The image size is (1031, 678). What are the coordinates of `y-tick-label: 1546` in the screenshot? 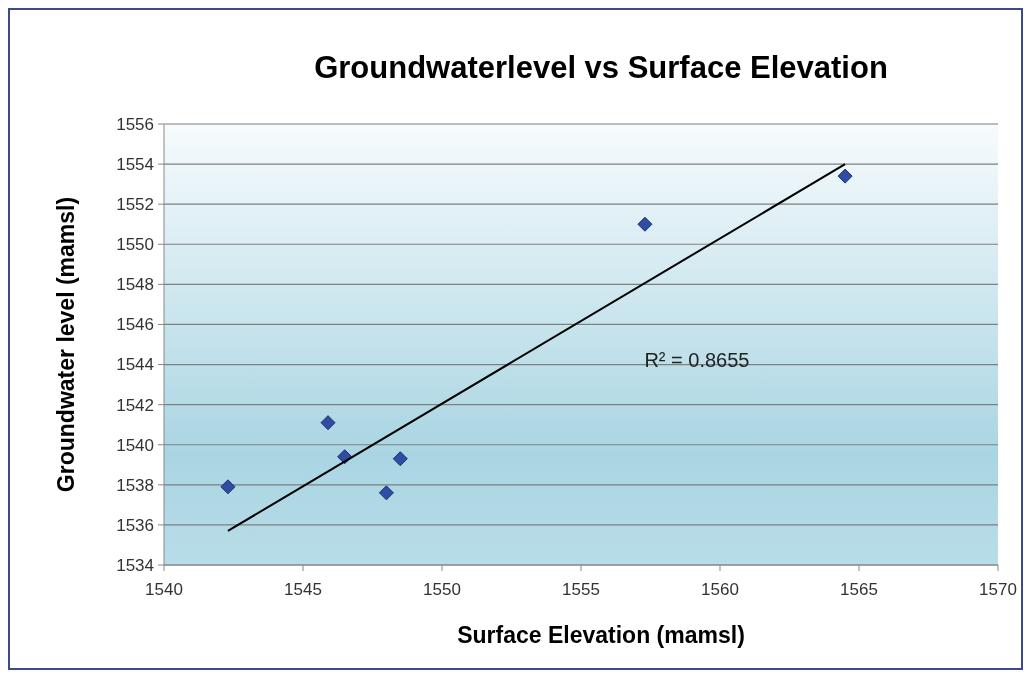 It's located at (135, 325).